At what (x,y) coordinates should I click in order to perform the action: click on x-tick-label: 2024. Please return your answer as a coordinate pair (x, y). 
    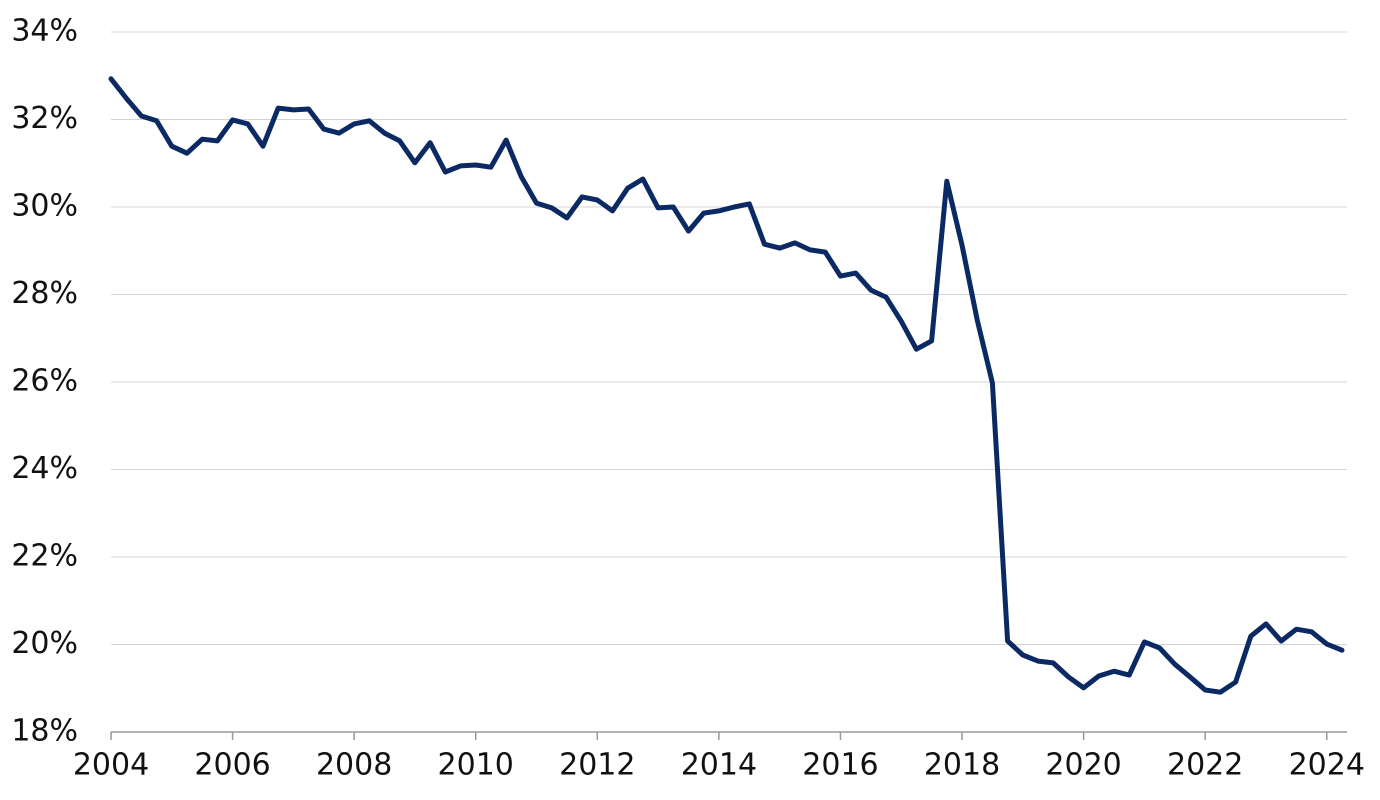
    Looking at the image, I should click on (1327, 765).